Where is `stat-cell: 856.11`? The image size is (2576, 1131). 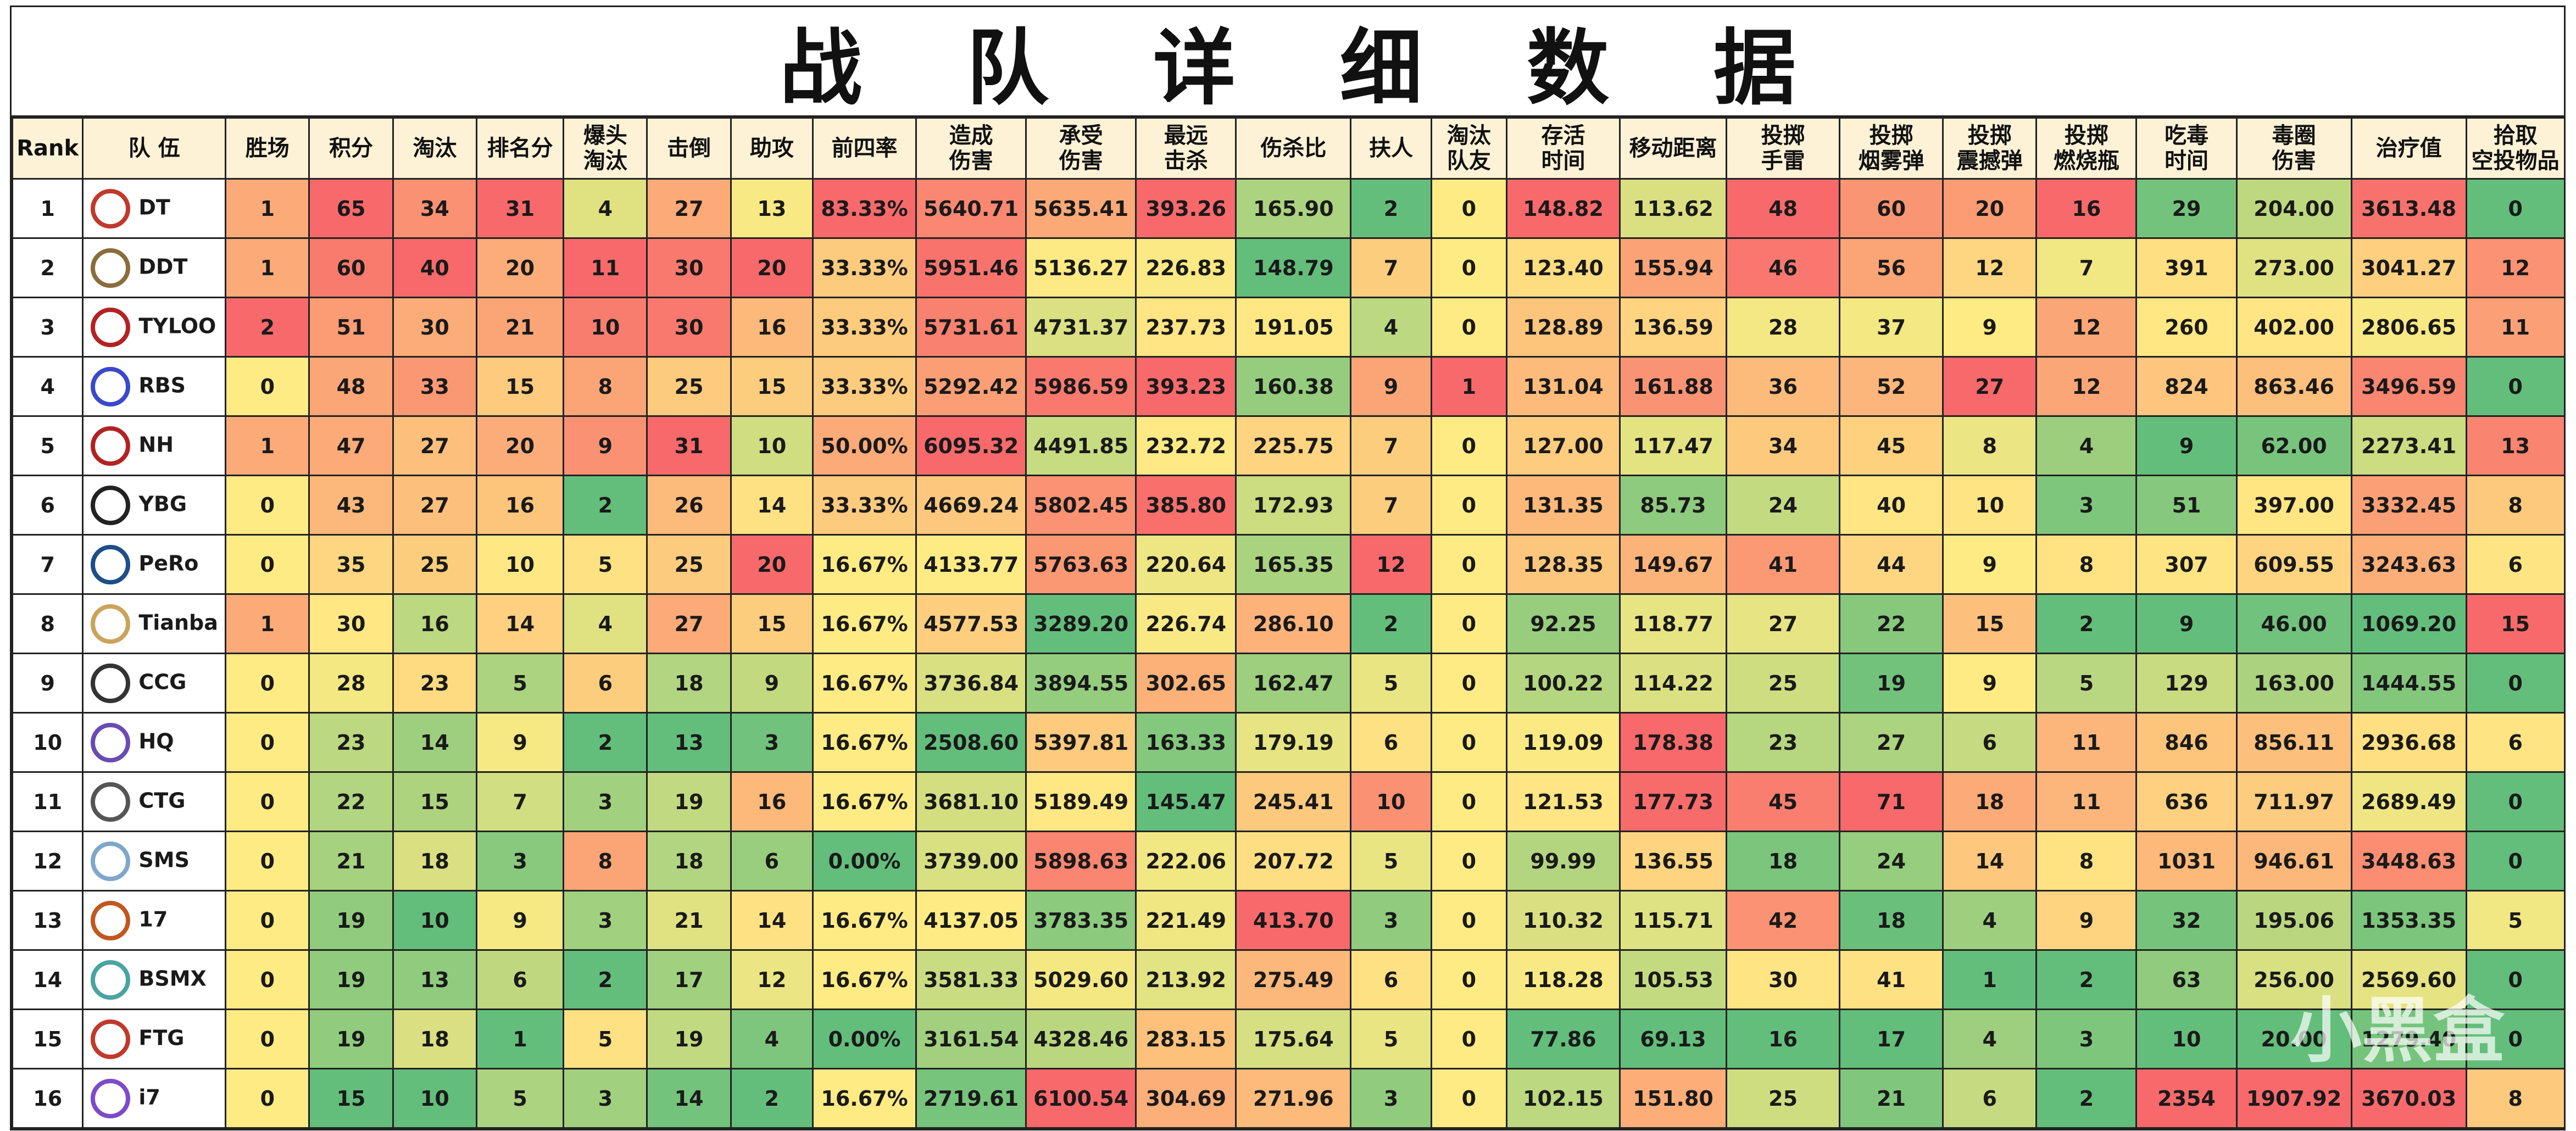 stat-cell: 856.11 is located at coordinates (2294, 743).